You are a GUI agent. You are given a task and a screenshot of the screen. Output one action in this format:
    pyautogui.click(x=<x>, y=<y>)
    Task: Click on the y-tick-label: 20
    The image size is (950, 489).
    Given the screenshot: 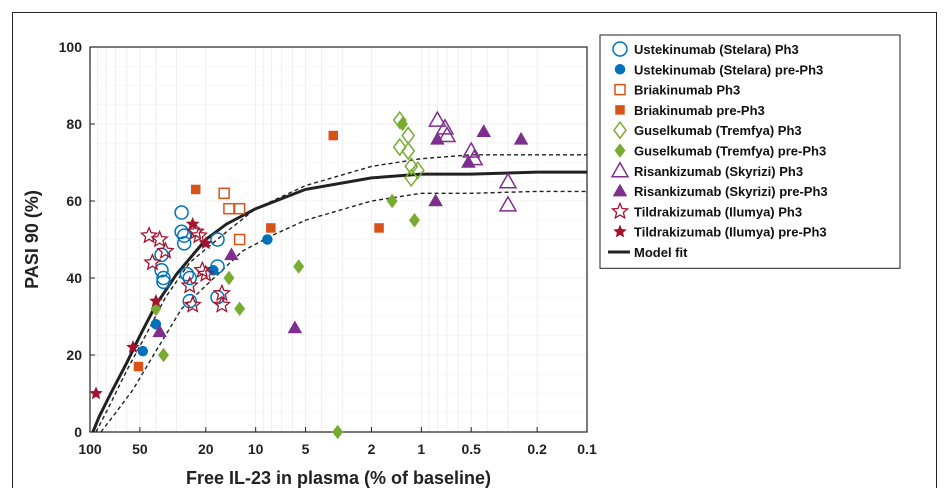 What is the action you would take?
    pyautogui.click(x=74, y=355)
    